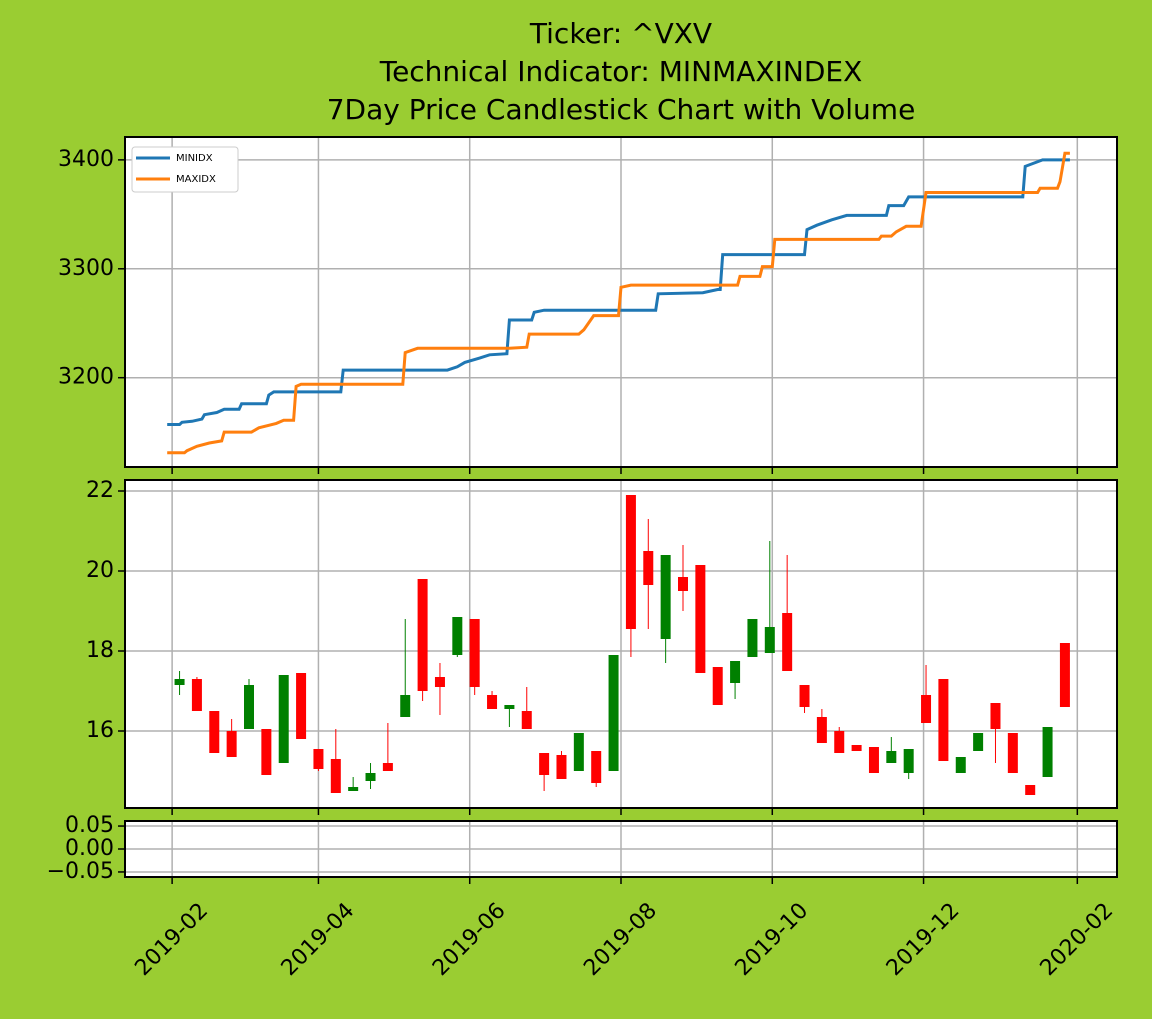 The width and height of the screenshot is (1152, 1019). Describe the element at coordinates (620, 33) in the screenshot. I see `chart-title: Ticker: ^VXV` at that location.